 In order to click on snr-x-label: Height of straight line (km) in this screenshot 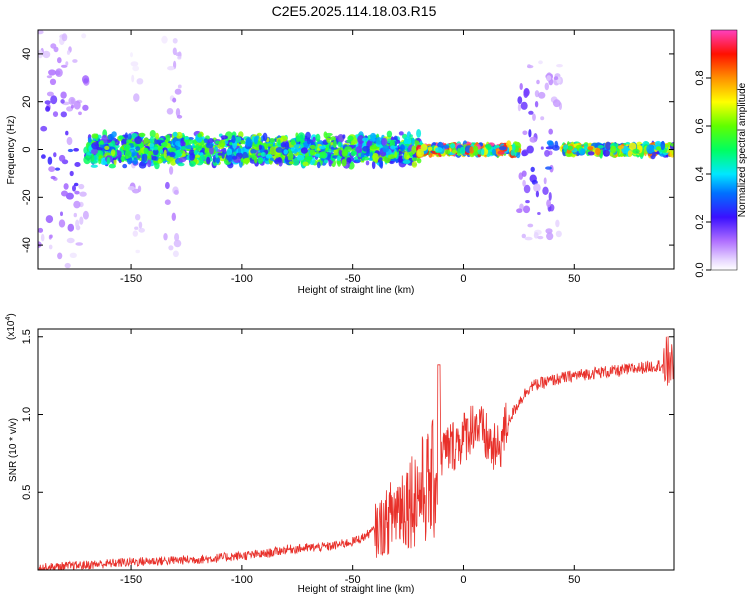, I will do `click(356, 589)`.